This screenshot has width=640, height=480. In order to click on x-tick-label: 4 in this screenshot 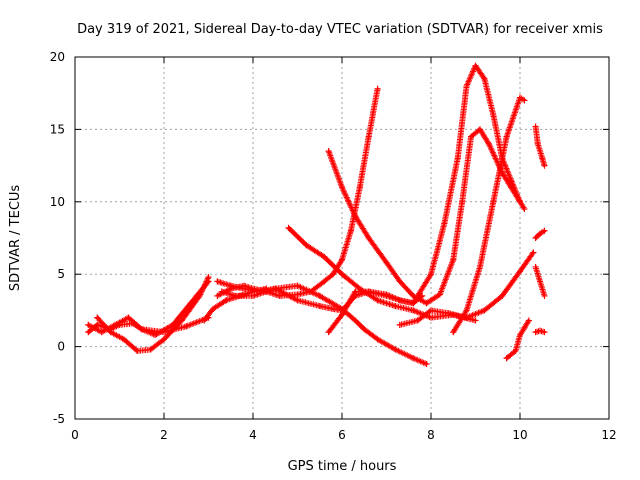, I will do `click(253, 435)`.